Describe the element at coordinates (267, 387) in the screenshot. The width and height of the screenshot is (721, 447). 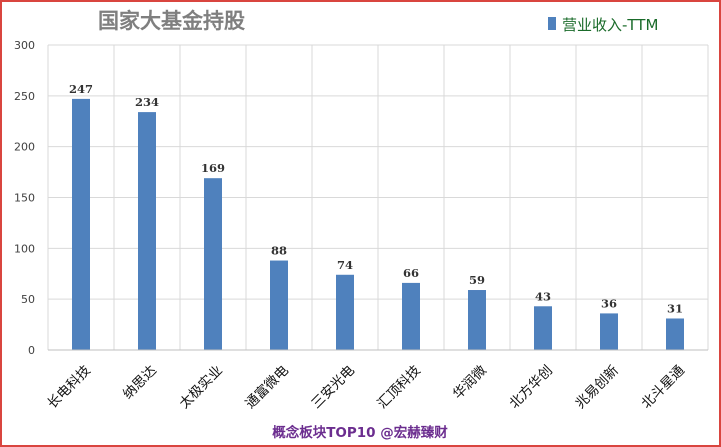
I see `x-category-label: 通富微电` at that location.